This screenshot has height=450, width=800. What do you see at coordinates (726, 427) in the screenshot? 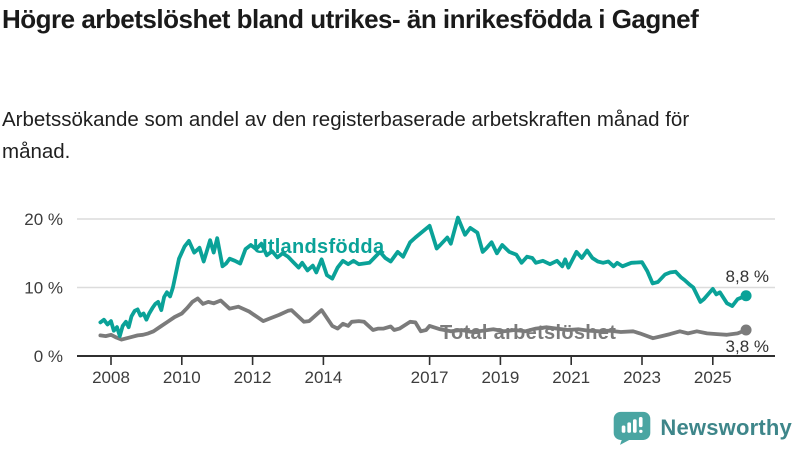
I see `brand-name: Newsworthy` at bounding box center [726, 427].